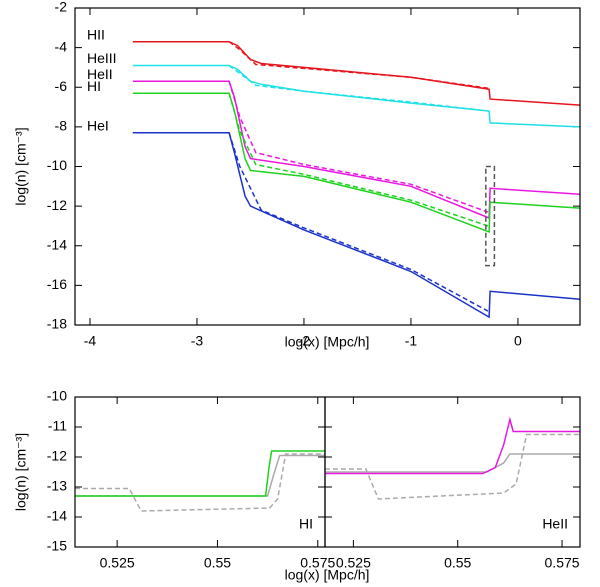 The height and width of the screenshot is (587, 600). What do you see at coordinates (197, 341) in the screenshot?
I see `x-tick-label: -3` at bounding box center [197, 341].